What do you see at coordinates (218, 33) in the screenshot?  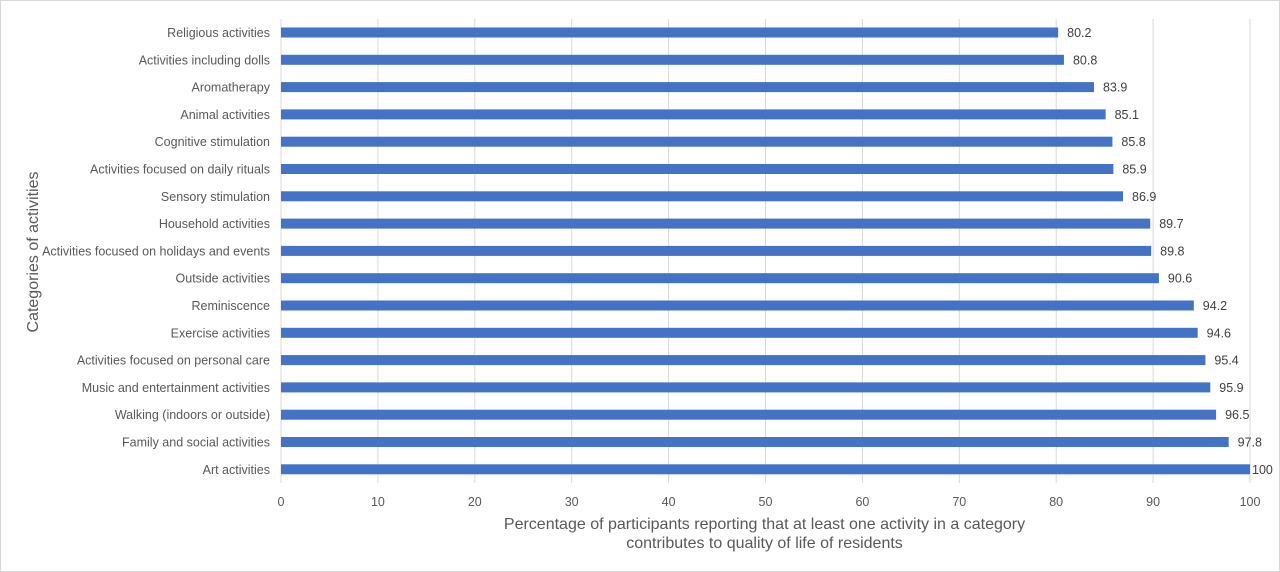 I see `category-label-0: Religious activities` at bounding box center [218, 33].